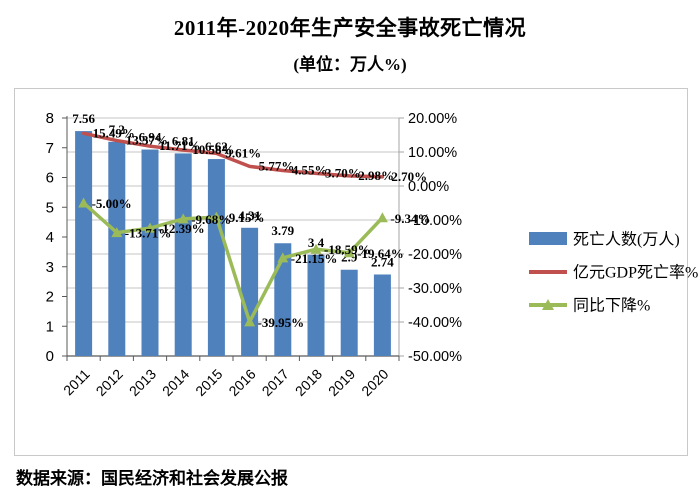 The width and height of the screenshot is (700, 503). Describe the element at coordinates (208, 382) in the screenshot. I see `x-axis-category-label: 2015` at that location.